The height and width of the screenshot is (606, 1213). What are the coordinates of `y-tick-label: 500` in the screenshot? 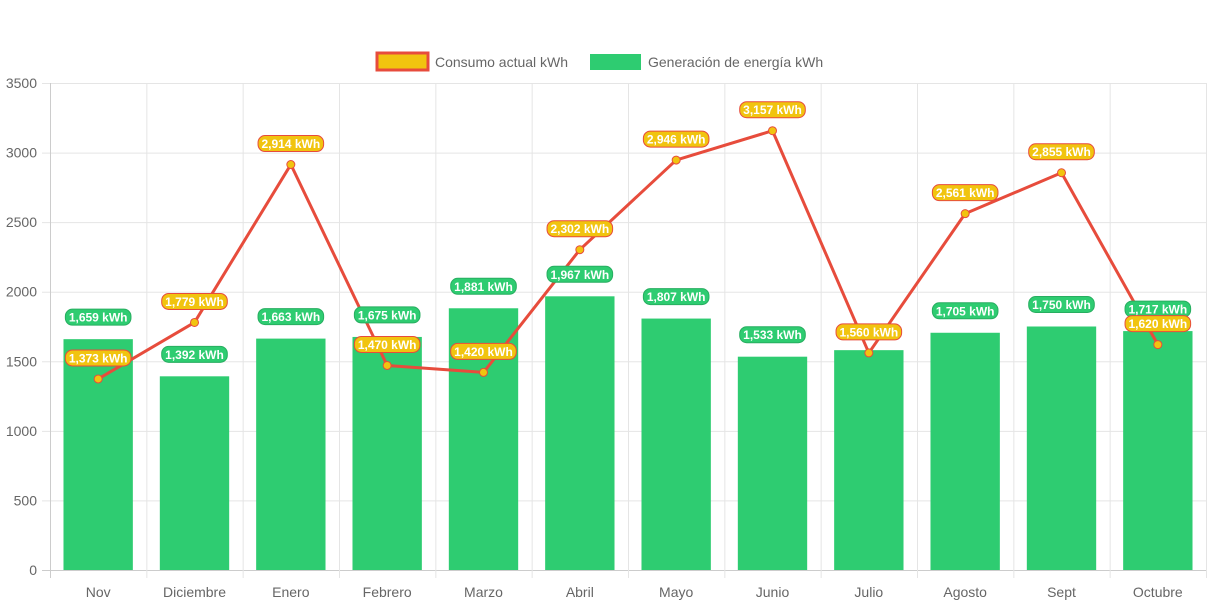 It's located at (26, 500).